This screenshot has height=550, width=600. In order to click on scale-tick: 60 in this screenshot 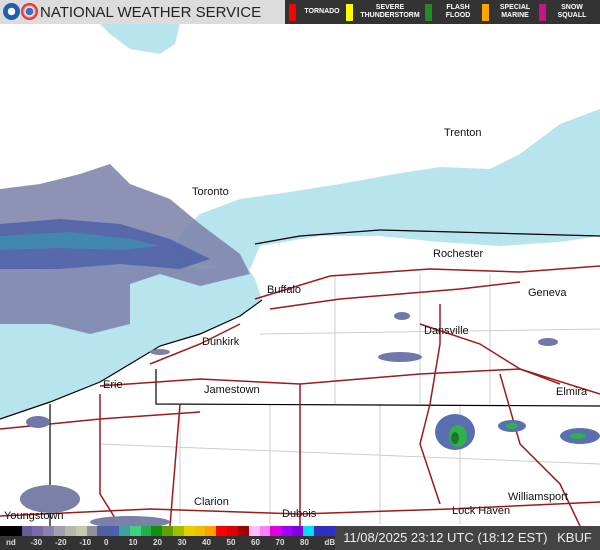, I will do `click(255, 542)`.